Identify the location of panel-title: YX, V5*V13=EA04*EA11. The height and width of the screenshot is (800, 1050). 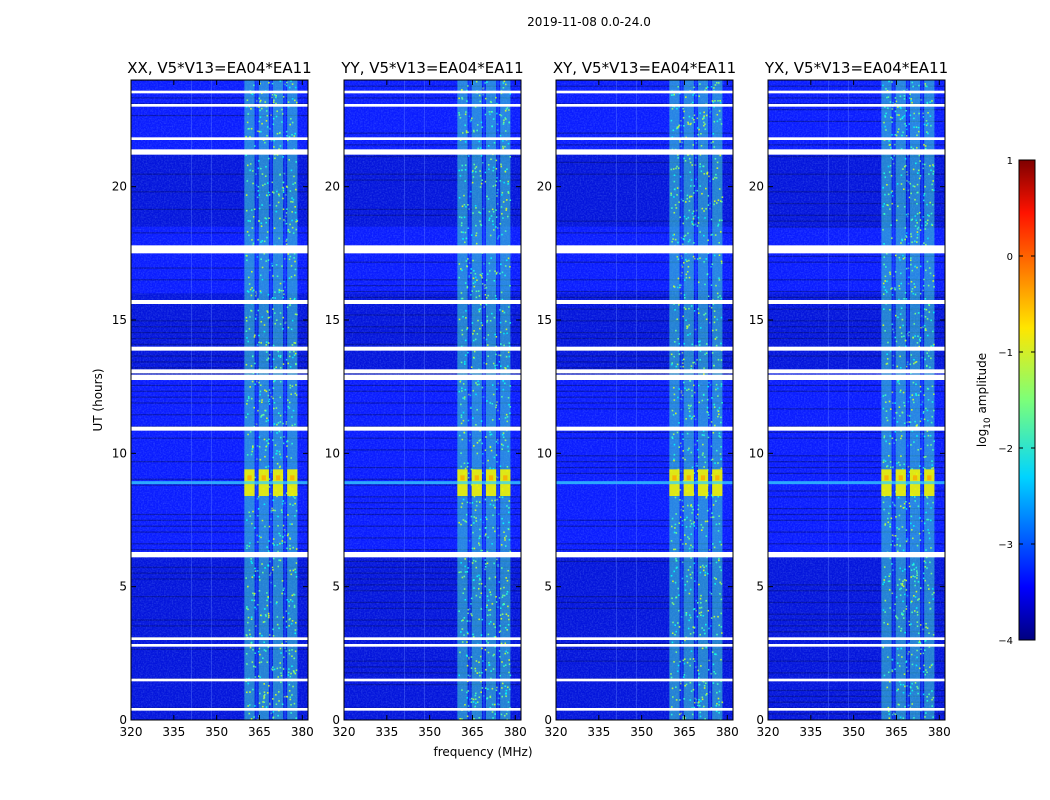
(856, 68).